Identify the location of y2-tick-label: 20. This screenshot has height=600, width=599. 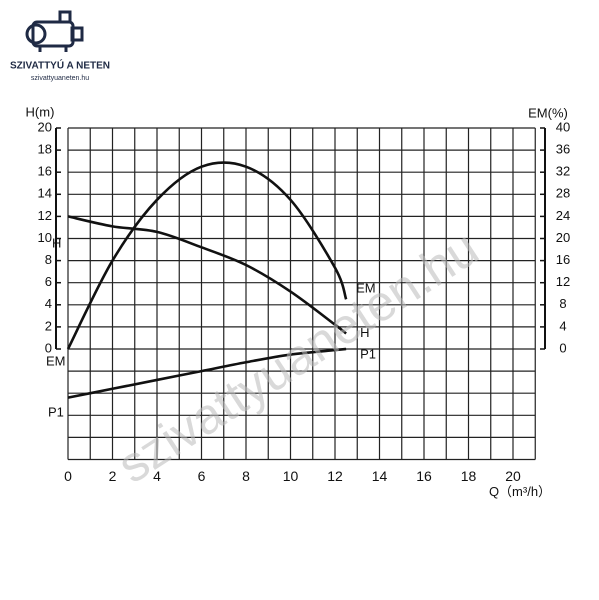
(563, 237).